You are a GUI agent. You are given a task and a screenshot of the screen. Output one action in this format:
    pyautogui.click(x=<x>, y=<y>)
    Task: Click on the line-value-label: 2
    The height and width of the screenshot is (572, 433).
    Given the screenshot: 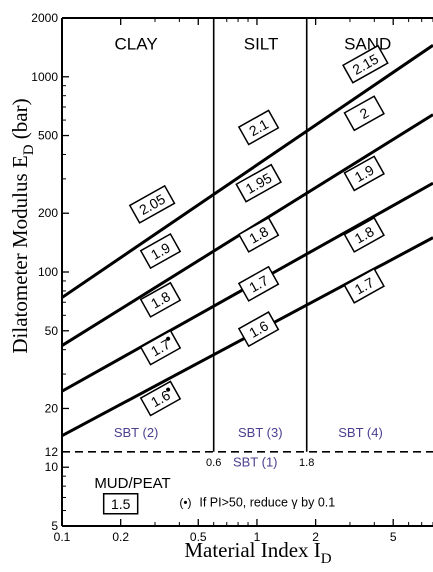 What is the action you would take?
    pyautogui.click(x=364, y=113)
    